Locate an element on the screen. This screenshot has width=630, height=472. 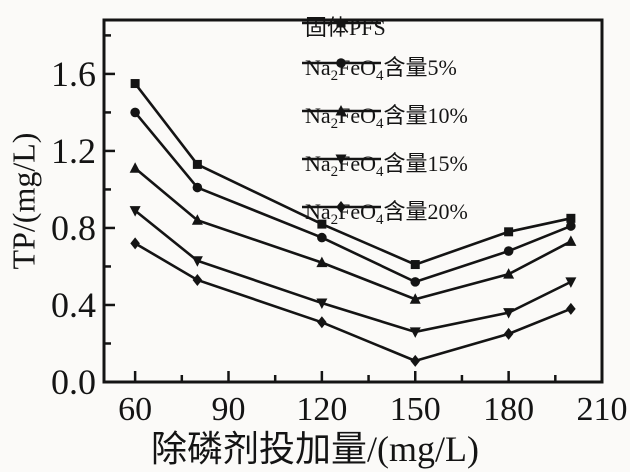
x-tick-label: 120 is located at coordinates (321, 409).